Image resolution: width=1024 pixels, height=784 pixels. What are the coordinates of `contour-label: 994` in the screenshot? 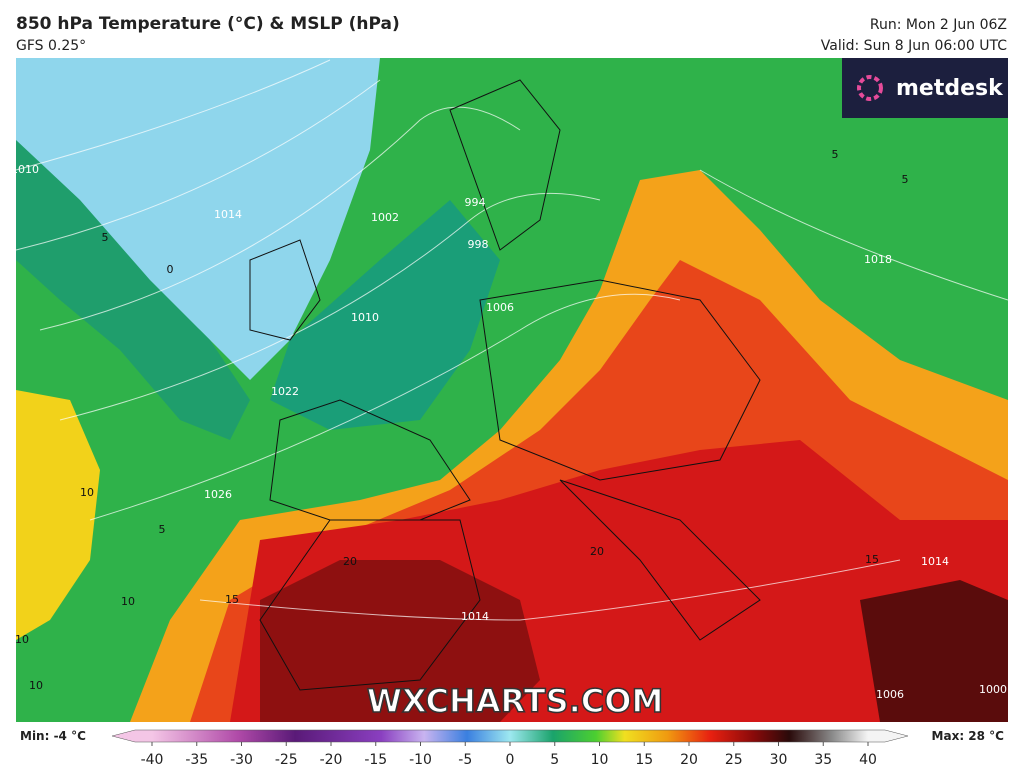 It's located at (475, 202).